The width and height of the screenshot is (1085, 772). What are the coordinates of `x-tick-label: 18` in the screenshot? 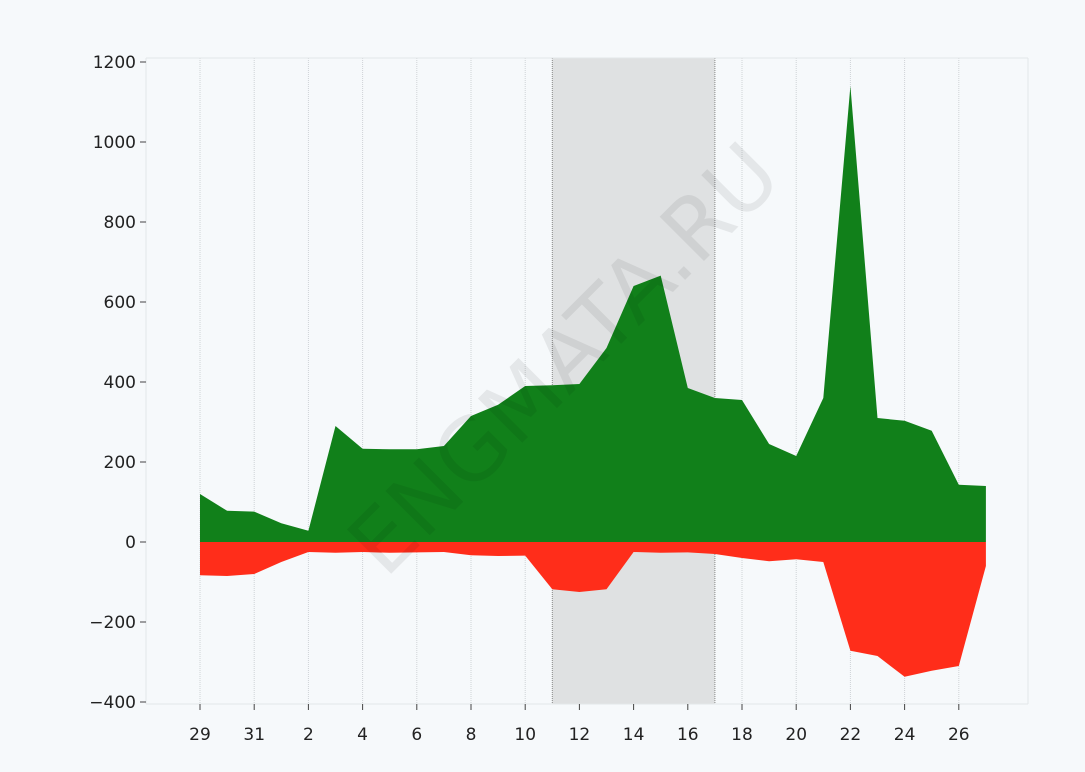 It's located at (742, 735).